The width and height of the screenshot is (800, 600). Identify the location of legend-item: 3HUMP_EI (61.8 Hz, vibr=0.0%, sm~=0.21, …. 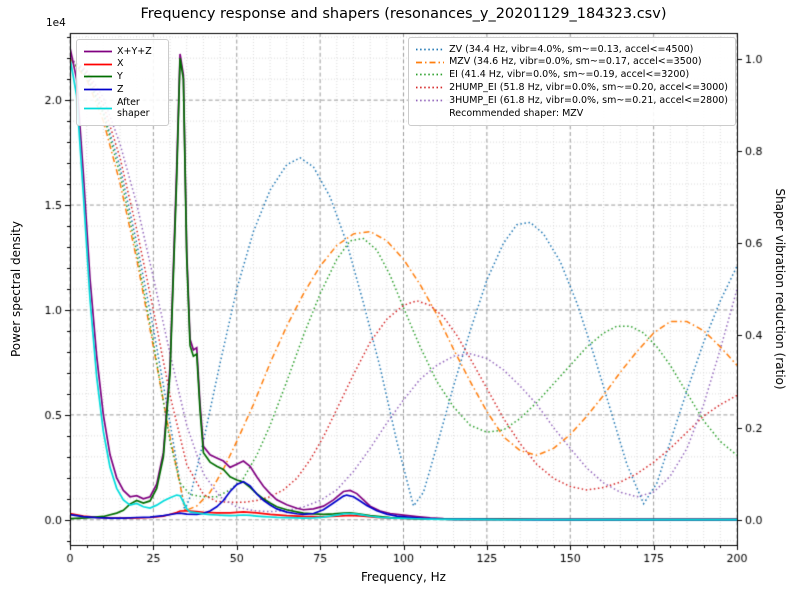
(572, 100).